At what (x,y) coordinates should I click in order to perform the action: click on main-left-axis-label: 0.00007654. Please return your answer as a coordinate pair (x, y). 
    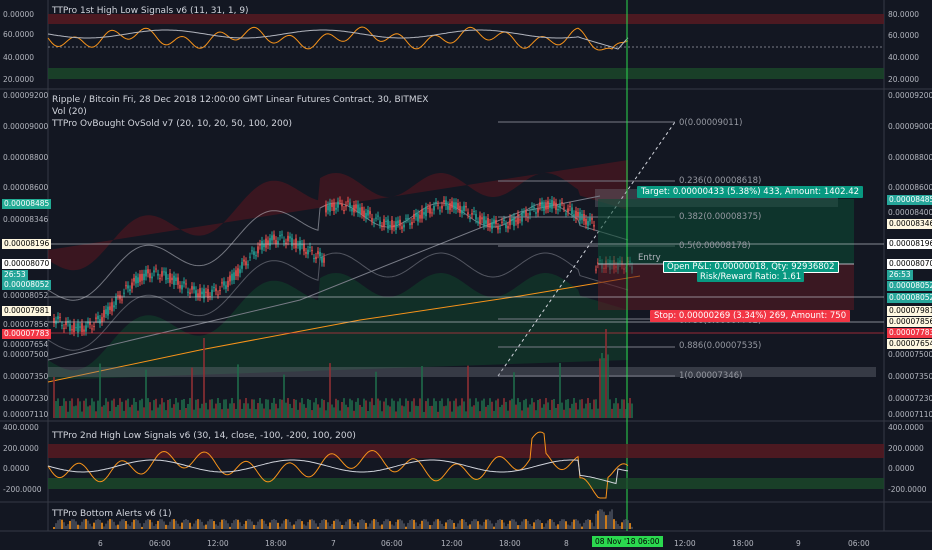
    Looking at the image, I should click on (26, 344).